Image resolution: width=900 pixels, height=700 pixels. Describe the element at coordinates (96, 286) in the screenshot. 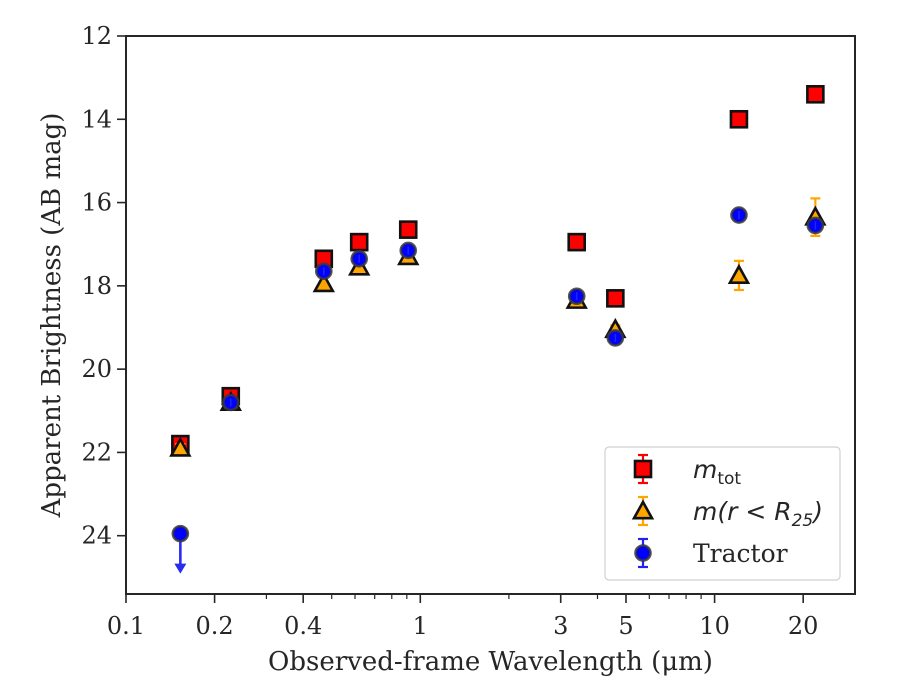

I see `y-tick-label: 18` at that location.